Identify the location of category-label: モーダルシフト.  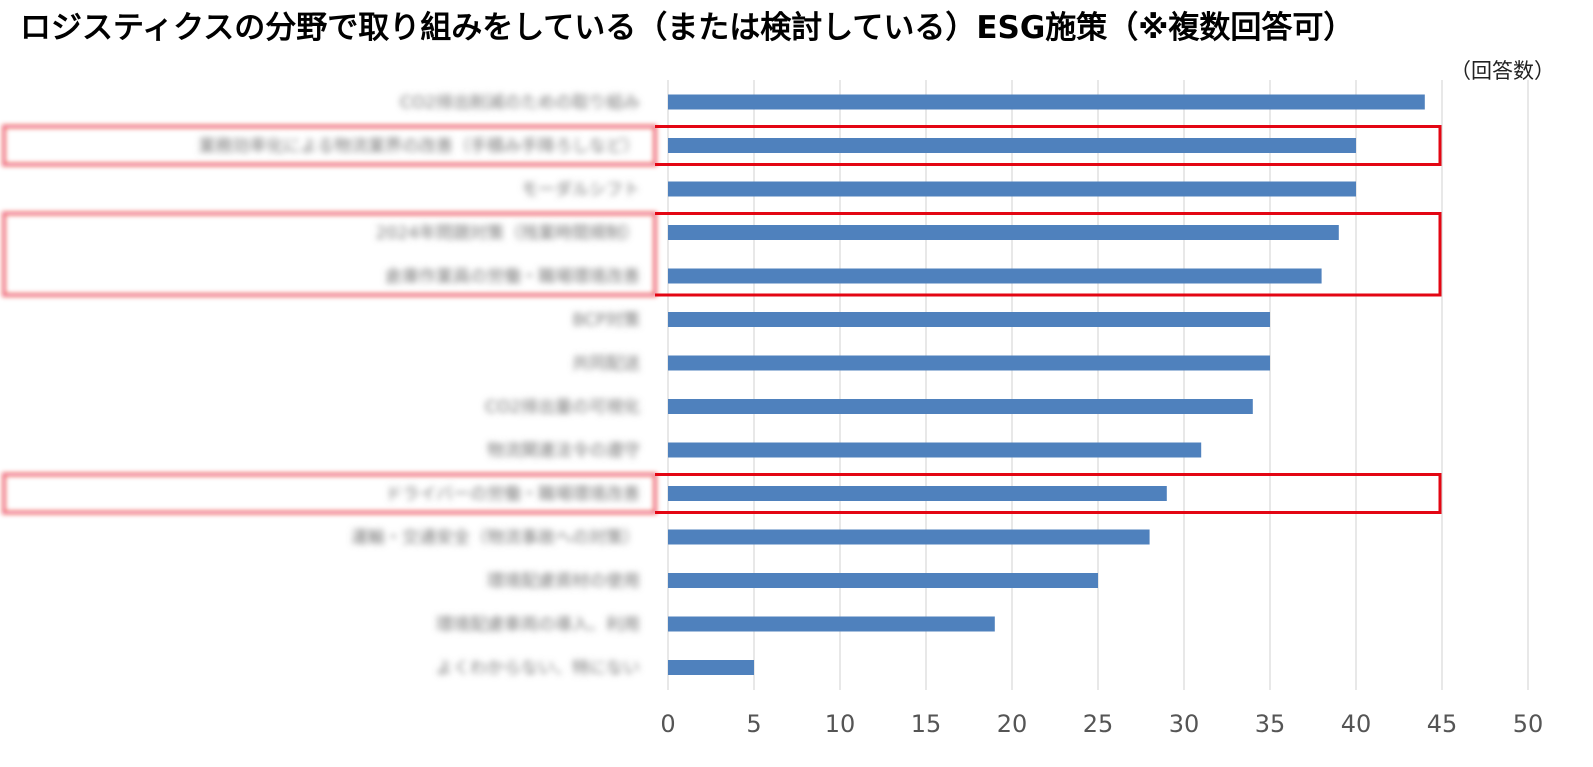
(580, 190).